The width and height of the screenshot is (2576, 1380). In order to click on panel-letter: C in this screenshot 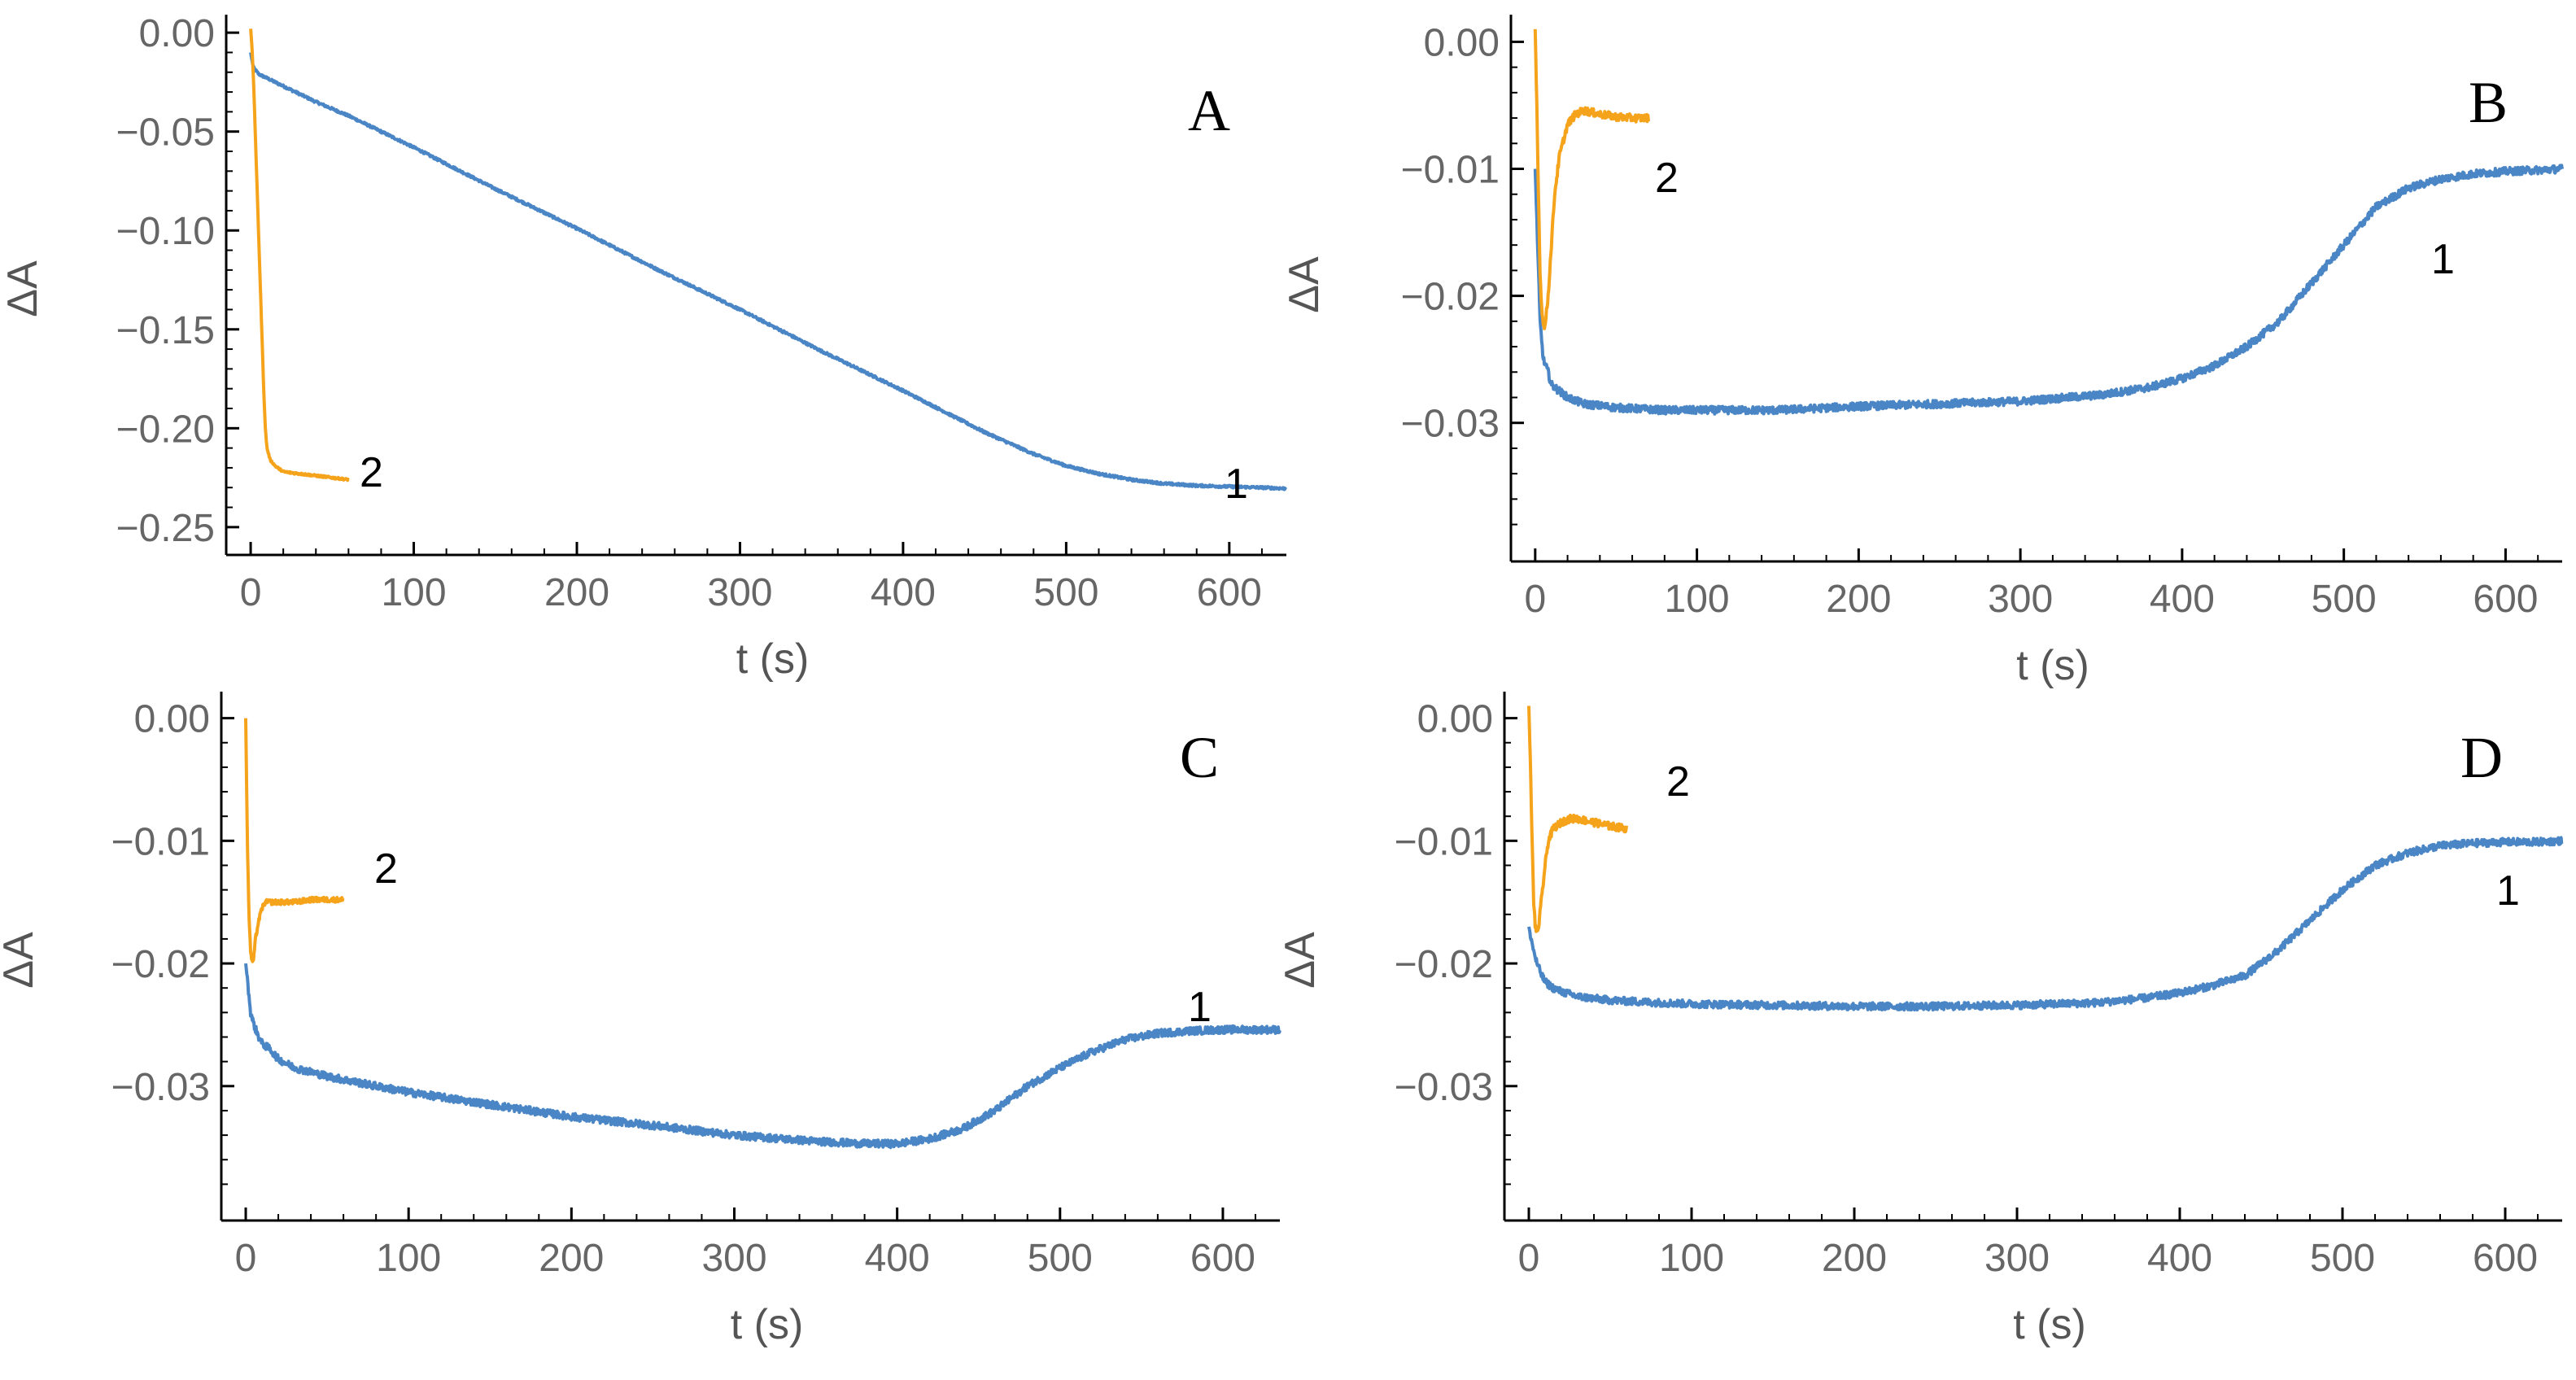, I will do `click(1199, 757)`.